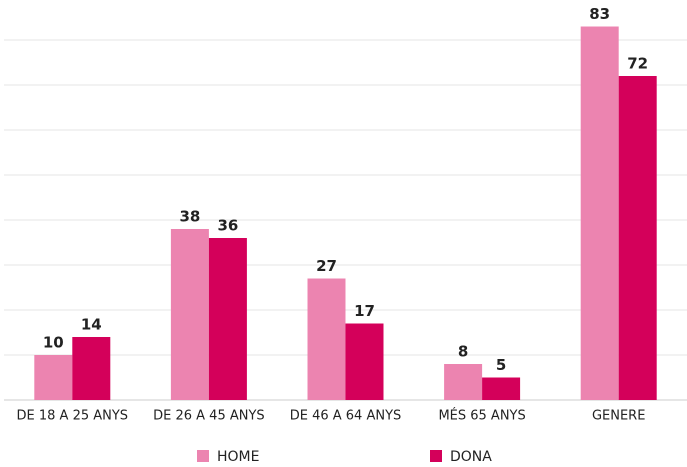  Describe the element at coordinates (346, 416) in the screenshot. I see `x-tick-label: DE 46 A 64 ANYS` at that location.